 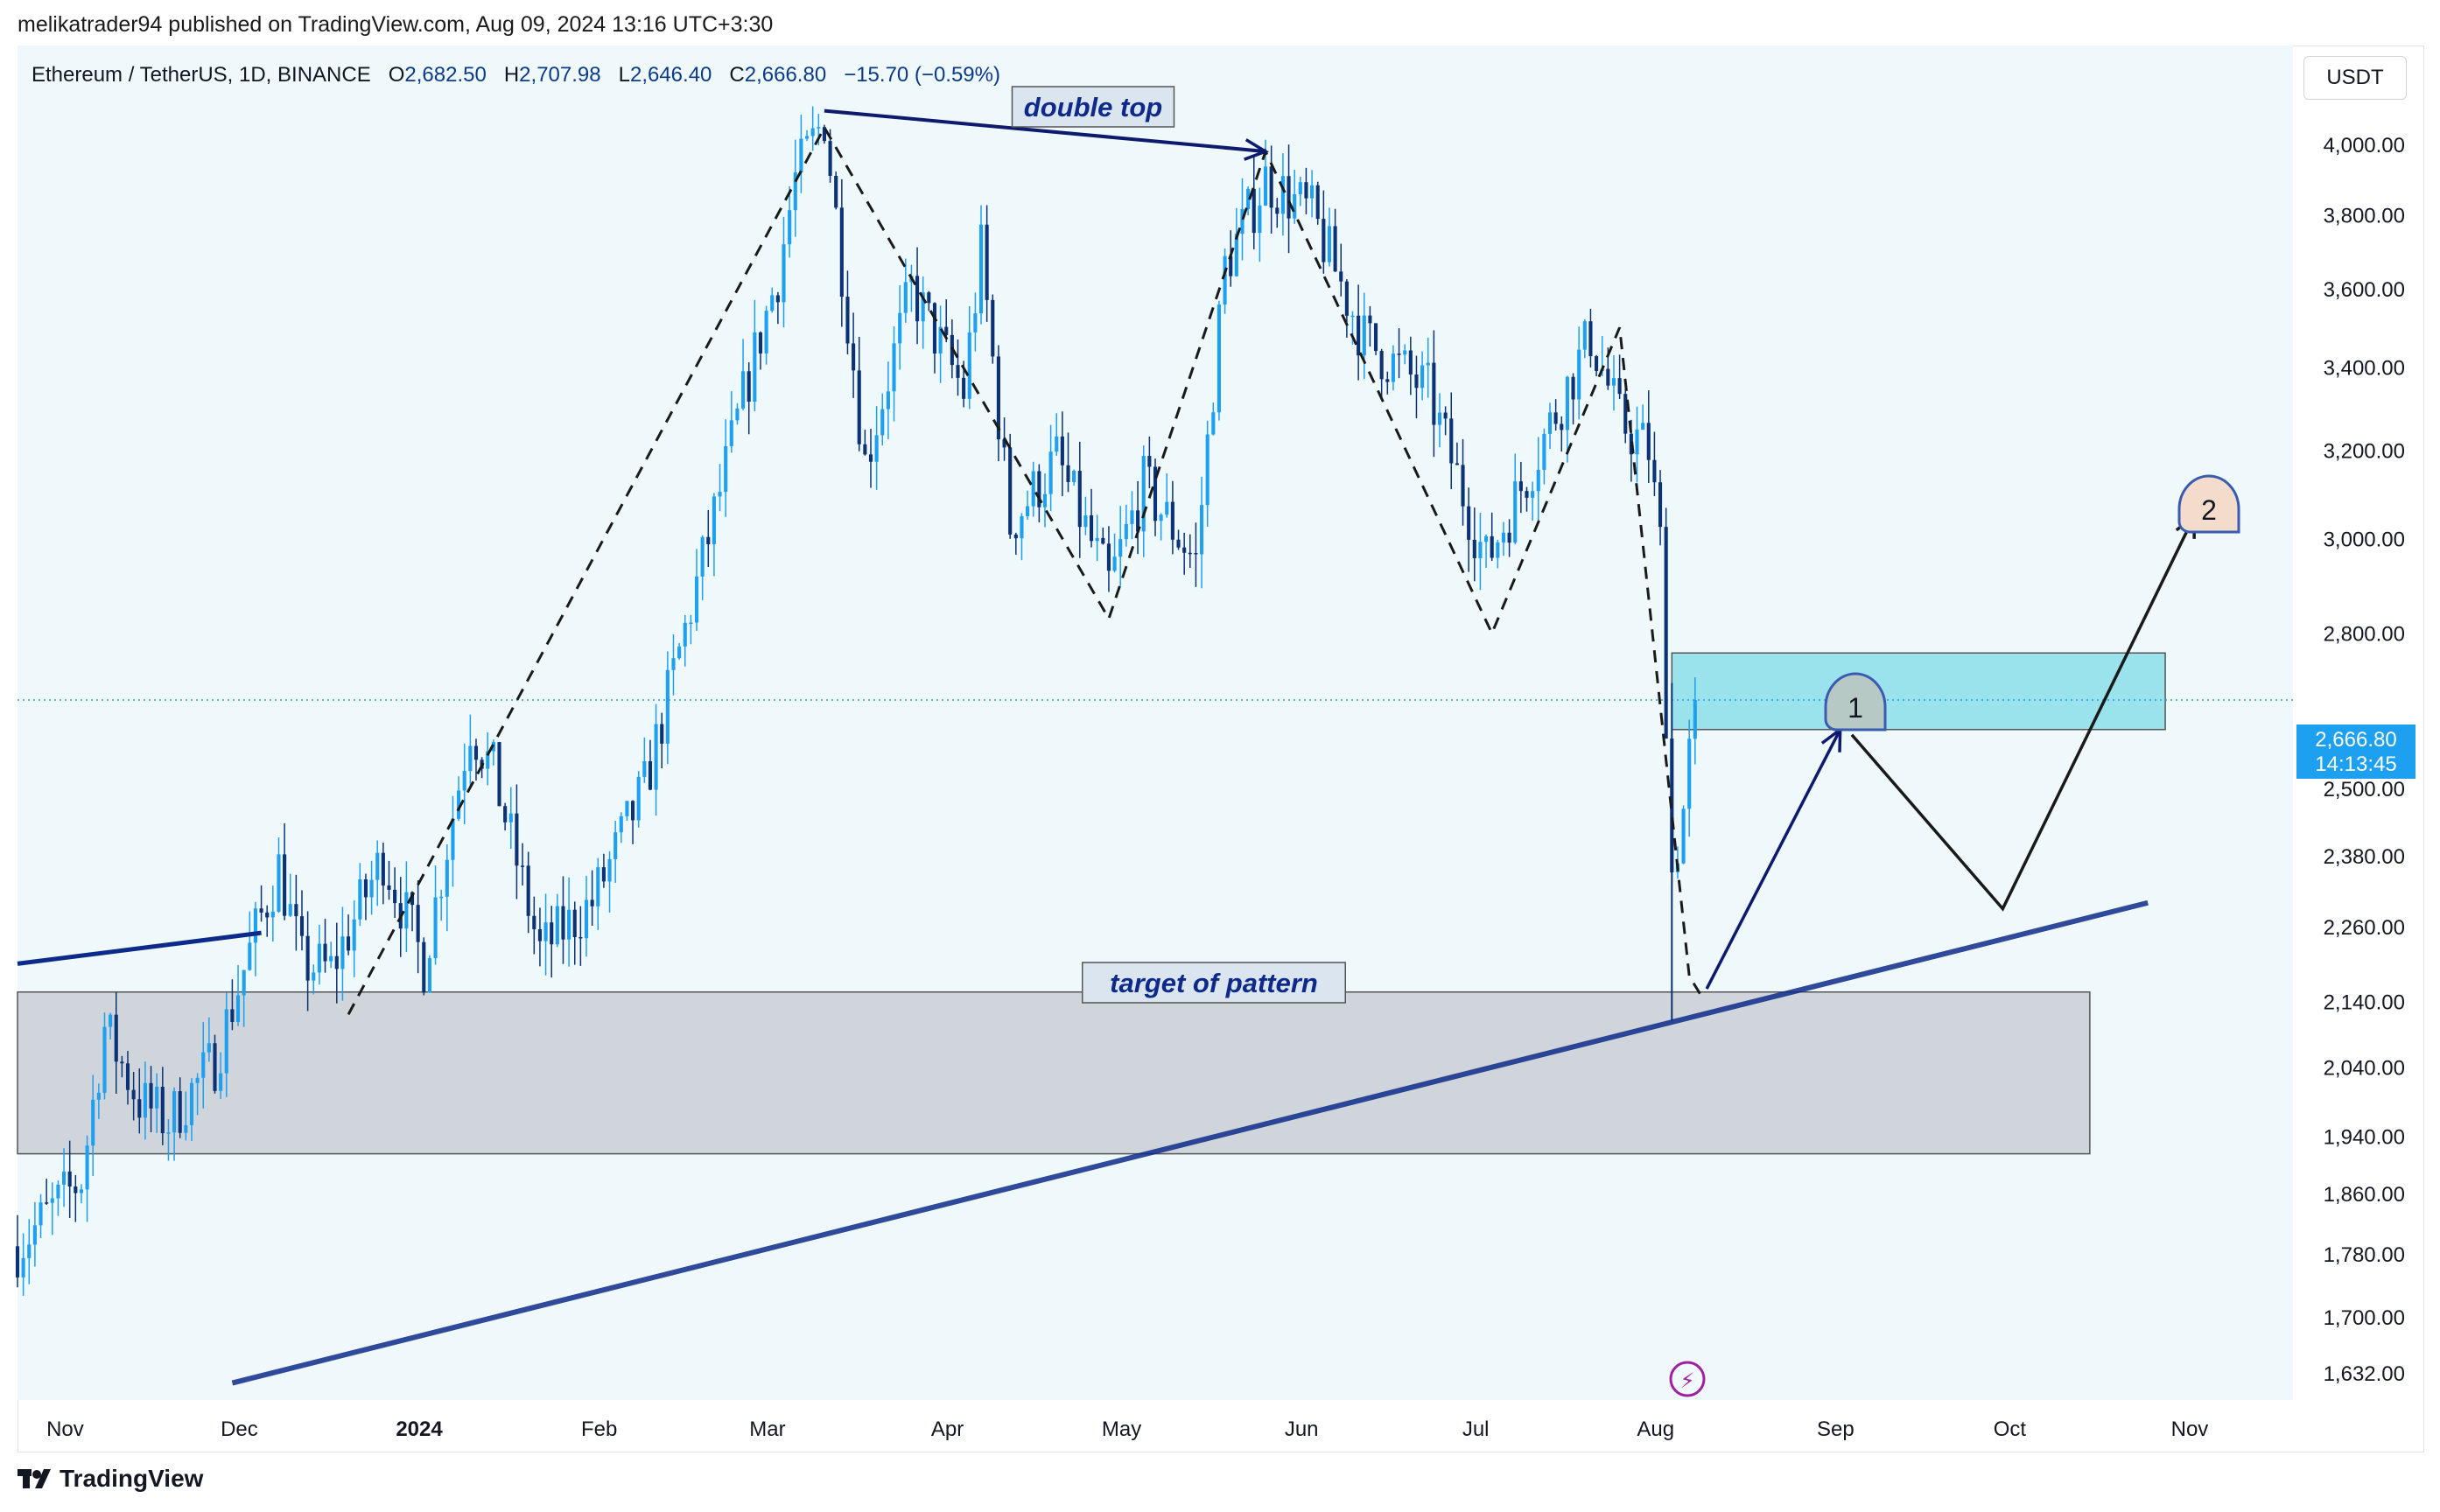 I want to click on y-tick-label: 2,380.00, so click(x=2364, y=857).